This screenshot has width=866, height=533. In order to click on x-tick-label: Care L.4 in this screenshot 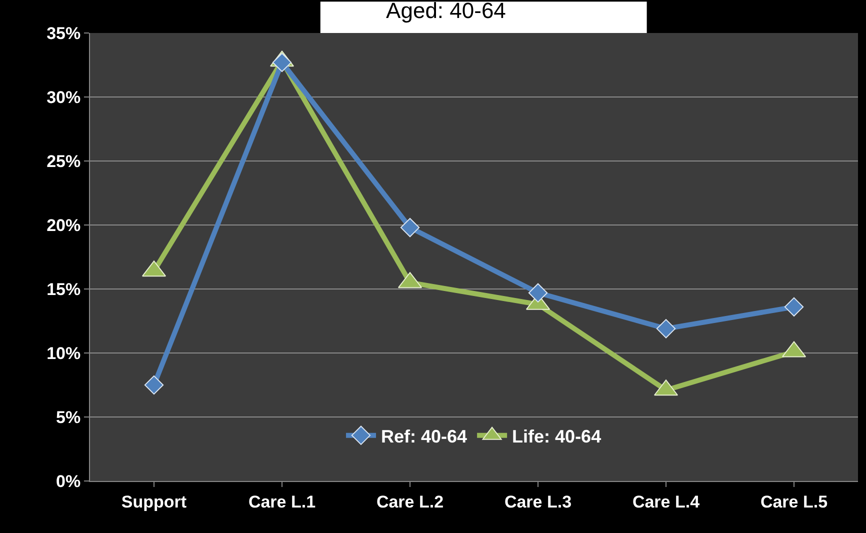, I will do `click(666, 502)`.